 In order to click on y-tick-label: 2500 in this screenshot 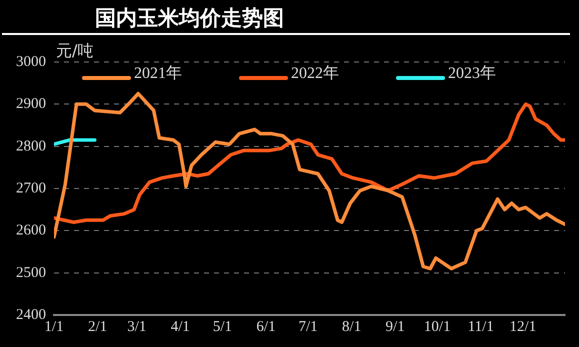, I will do `click(31, 272)`.